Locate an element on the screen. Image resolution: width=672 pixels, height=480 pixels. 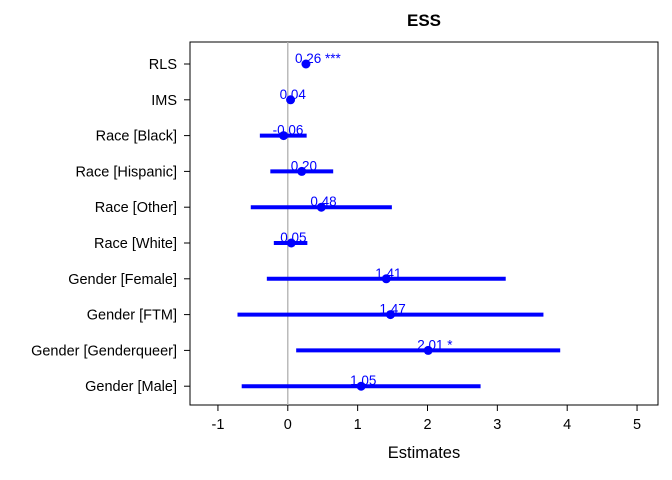
y-tick-label: RLS is located at coordinates (163, 65).